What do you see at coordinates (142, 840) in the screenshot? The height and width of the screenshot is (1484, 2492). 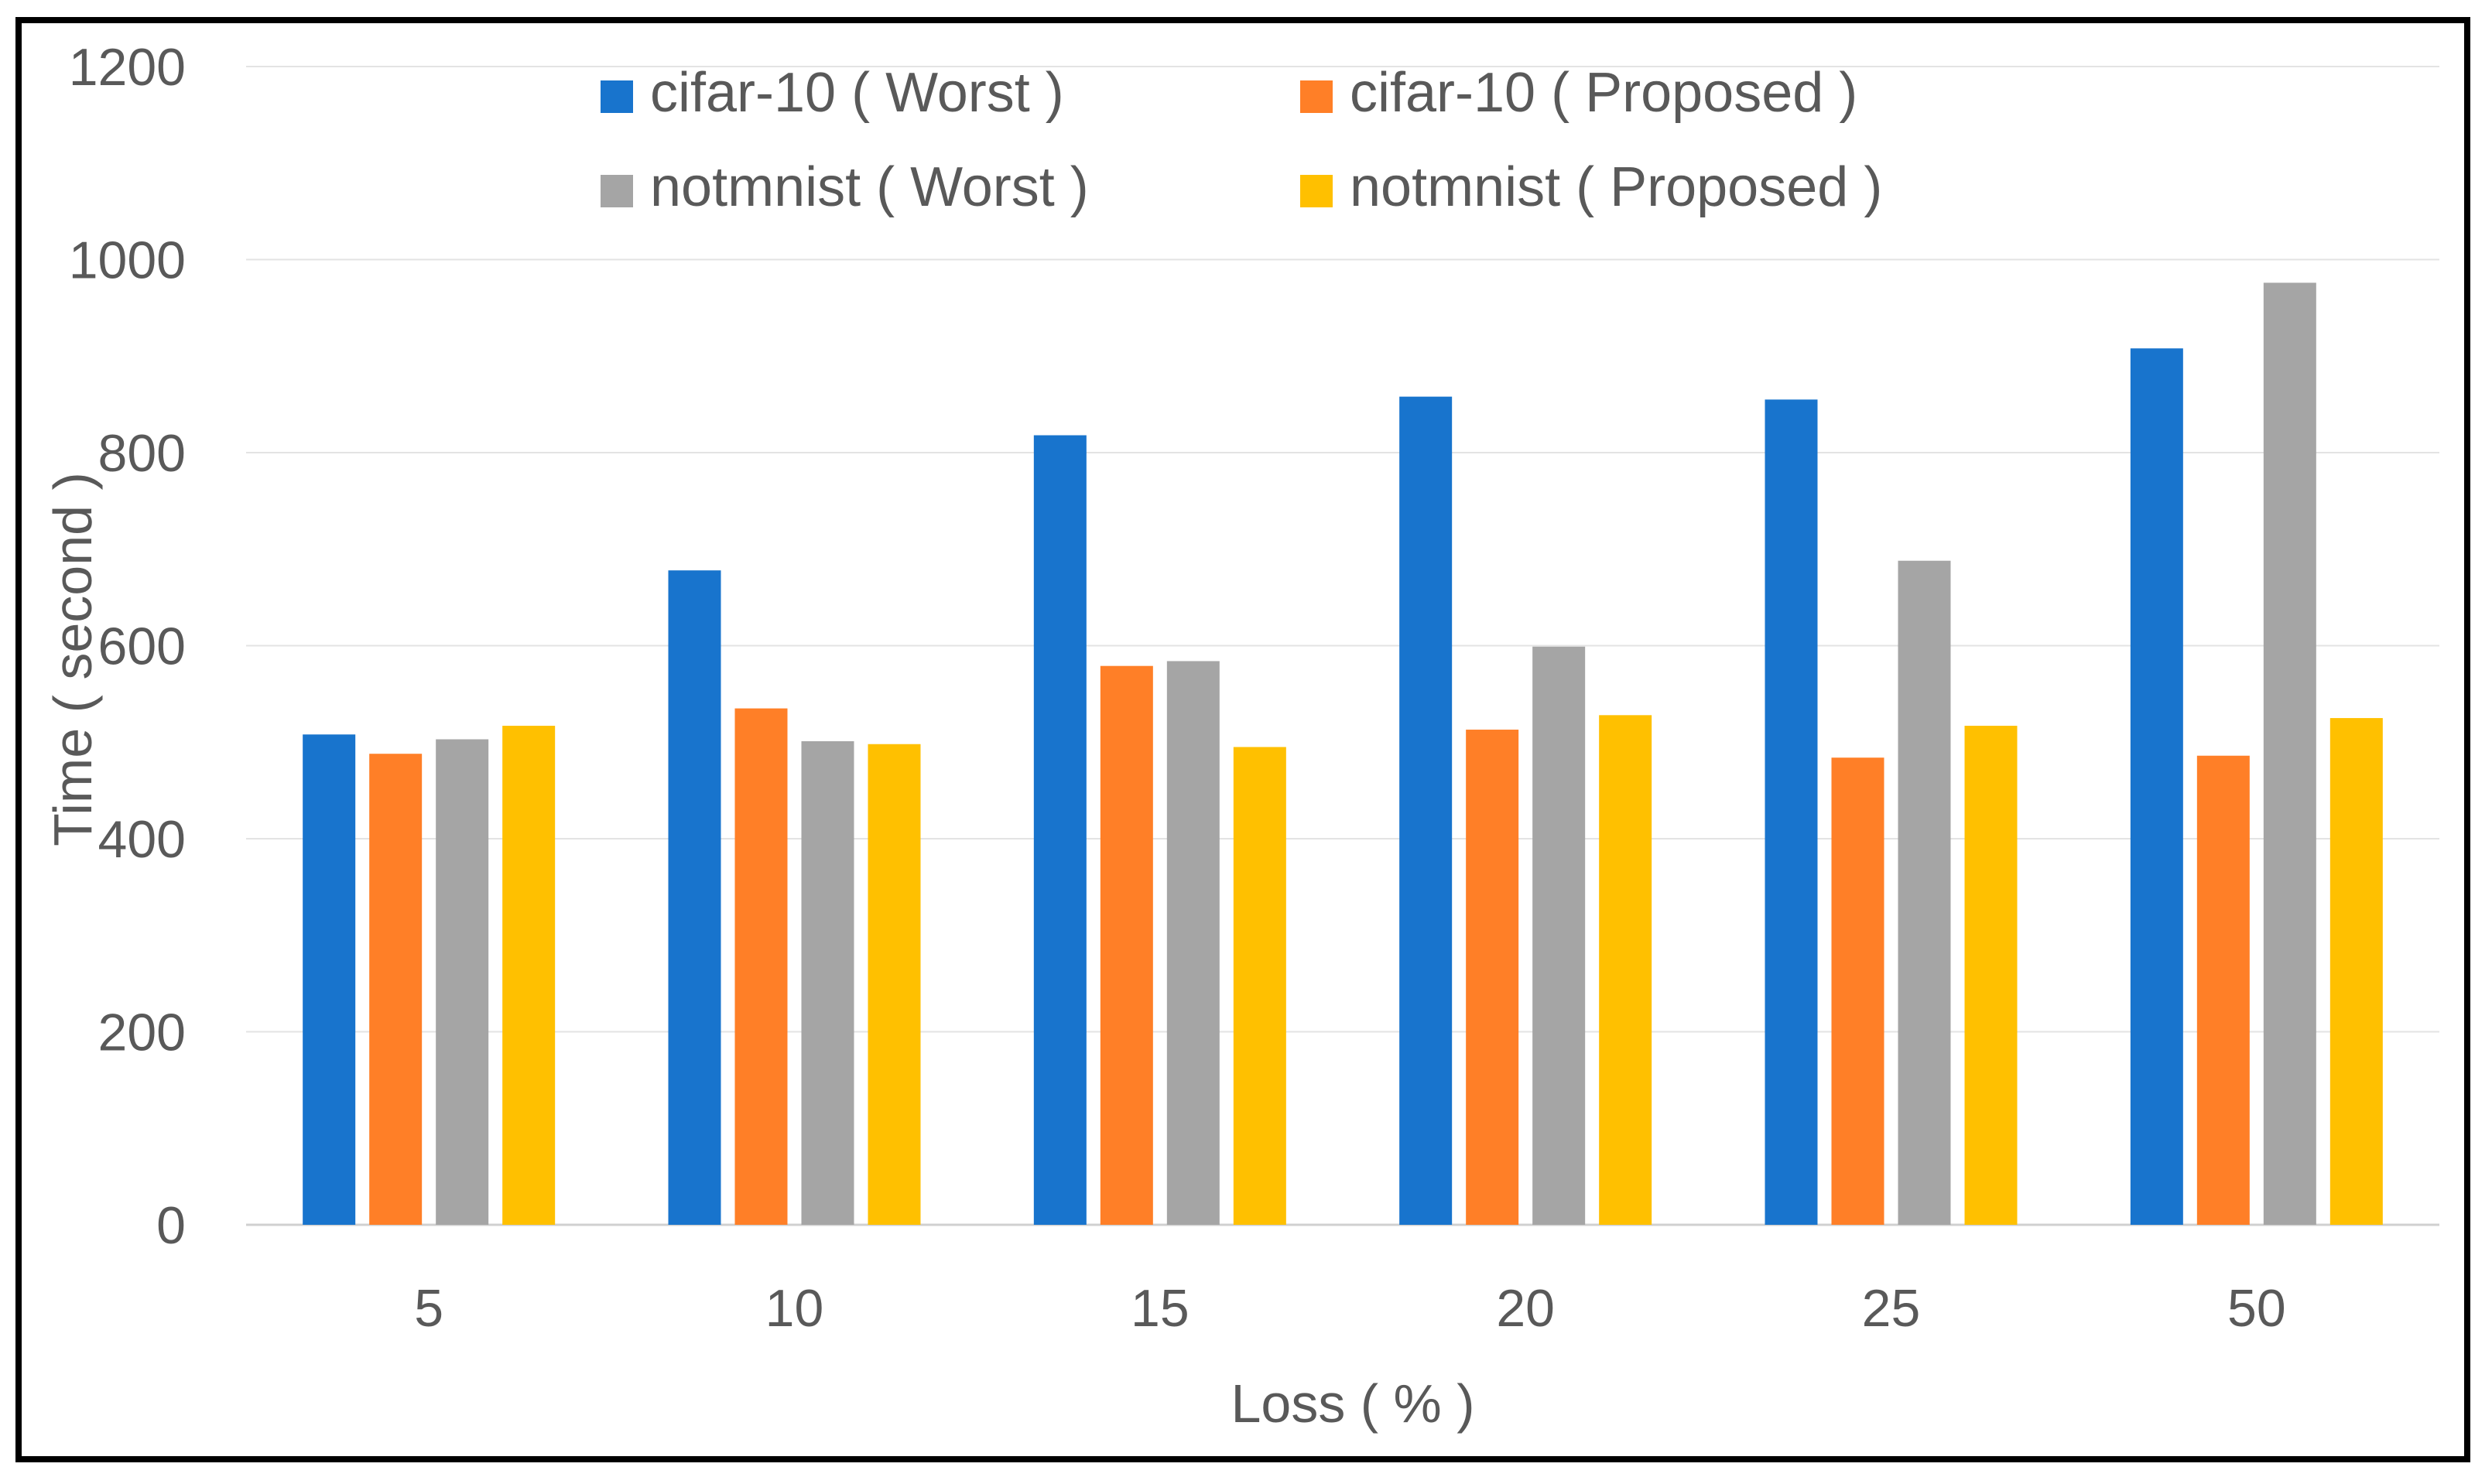 I see `y-tick-label: 400` at bounding box center [142, 840].